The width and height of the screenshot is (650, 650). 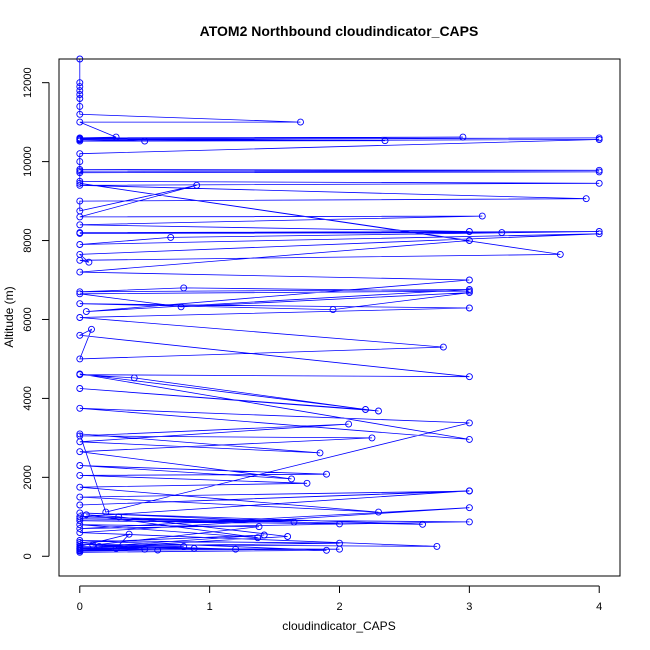 I want to click on y-tick-label: 0, so click(x=28, y=556).